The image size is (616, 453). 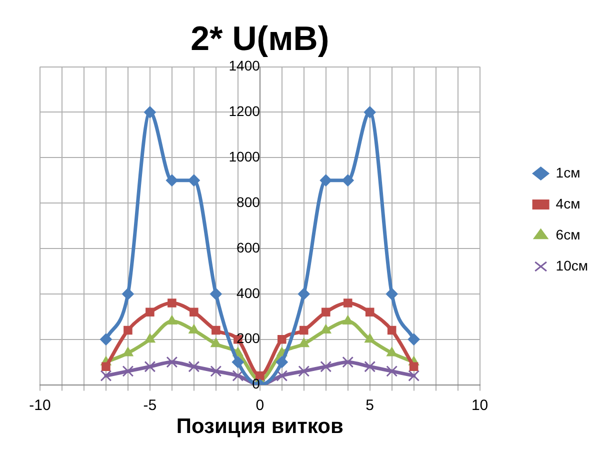 What do you see at coordinates (572, 265) in the screenshot?
I see `legend-label: 10см` at bounding box center [572, 265].